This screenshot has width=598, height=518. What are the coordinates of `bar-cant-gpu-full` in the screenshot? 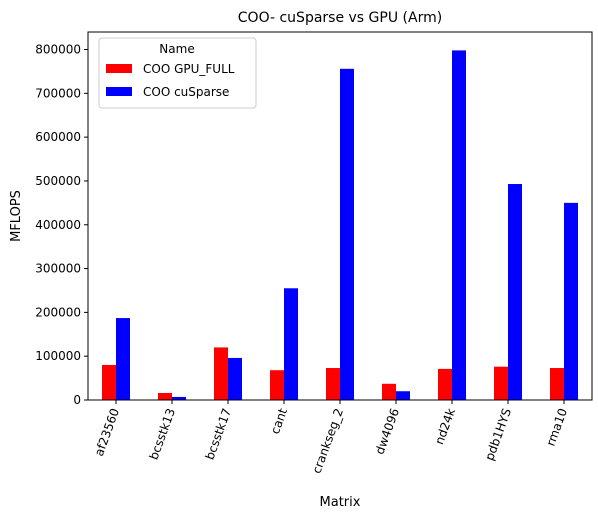 It's located at (277, 385).